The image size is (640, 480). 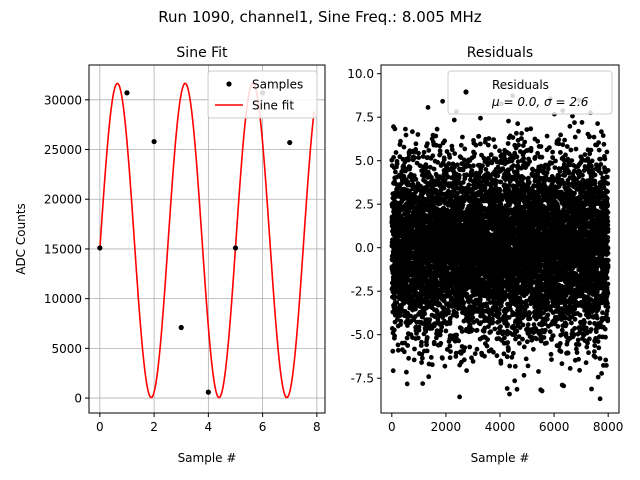 I want to click on sine-fit-legend: Samples Sine fit, so click(x=262, y=94).